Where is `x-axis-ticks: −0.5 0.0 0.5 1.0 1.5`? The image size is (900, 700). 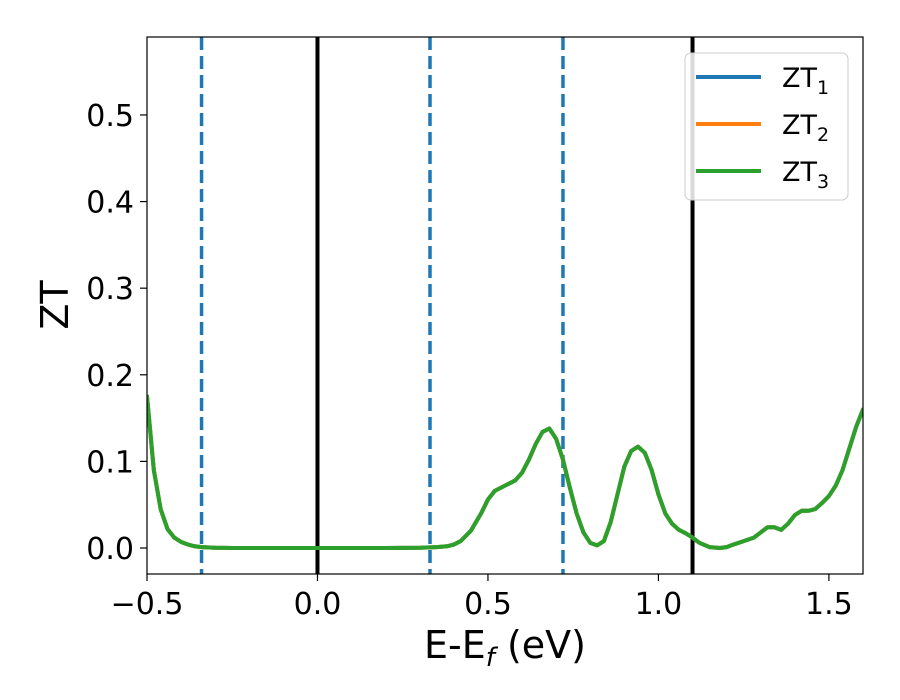 x-axis-ticks: −0.5 0.0 0.5 1.0 1.5 is located at coordinates (482, 598).